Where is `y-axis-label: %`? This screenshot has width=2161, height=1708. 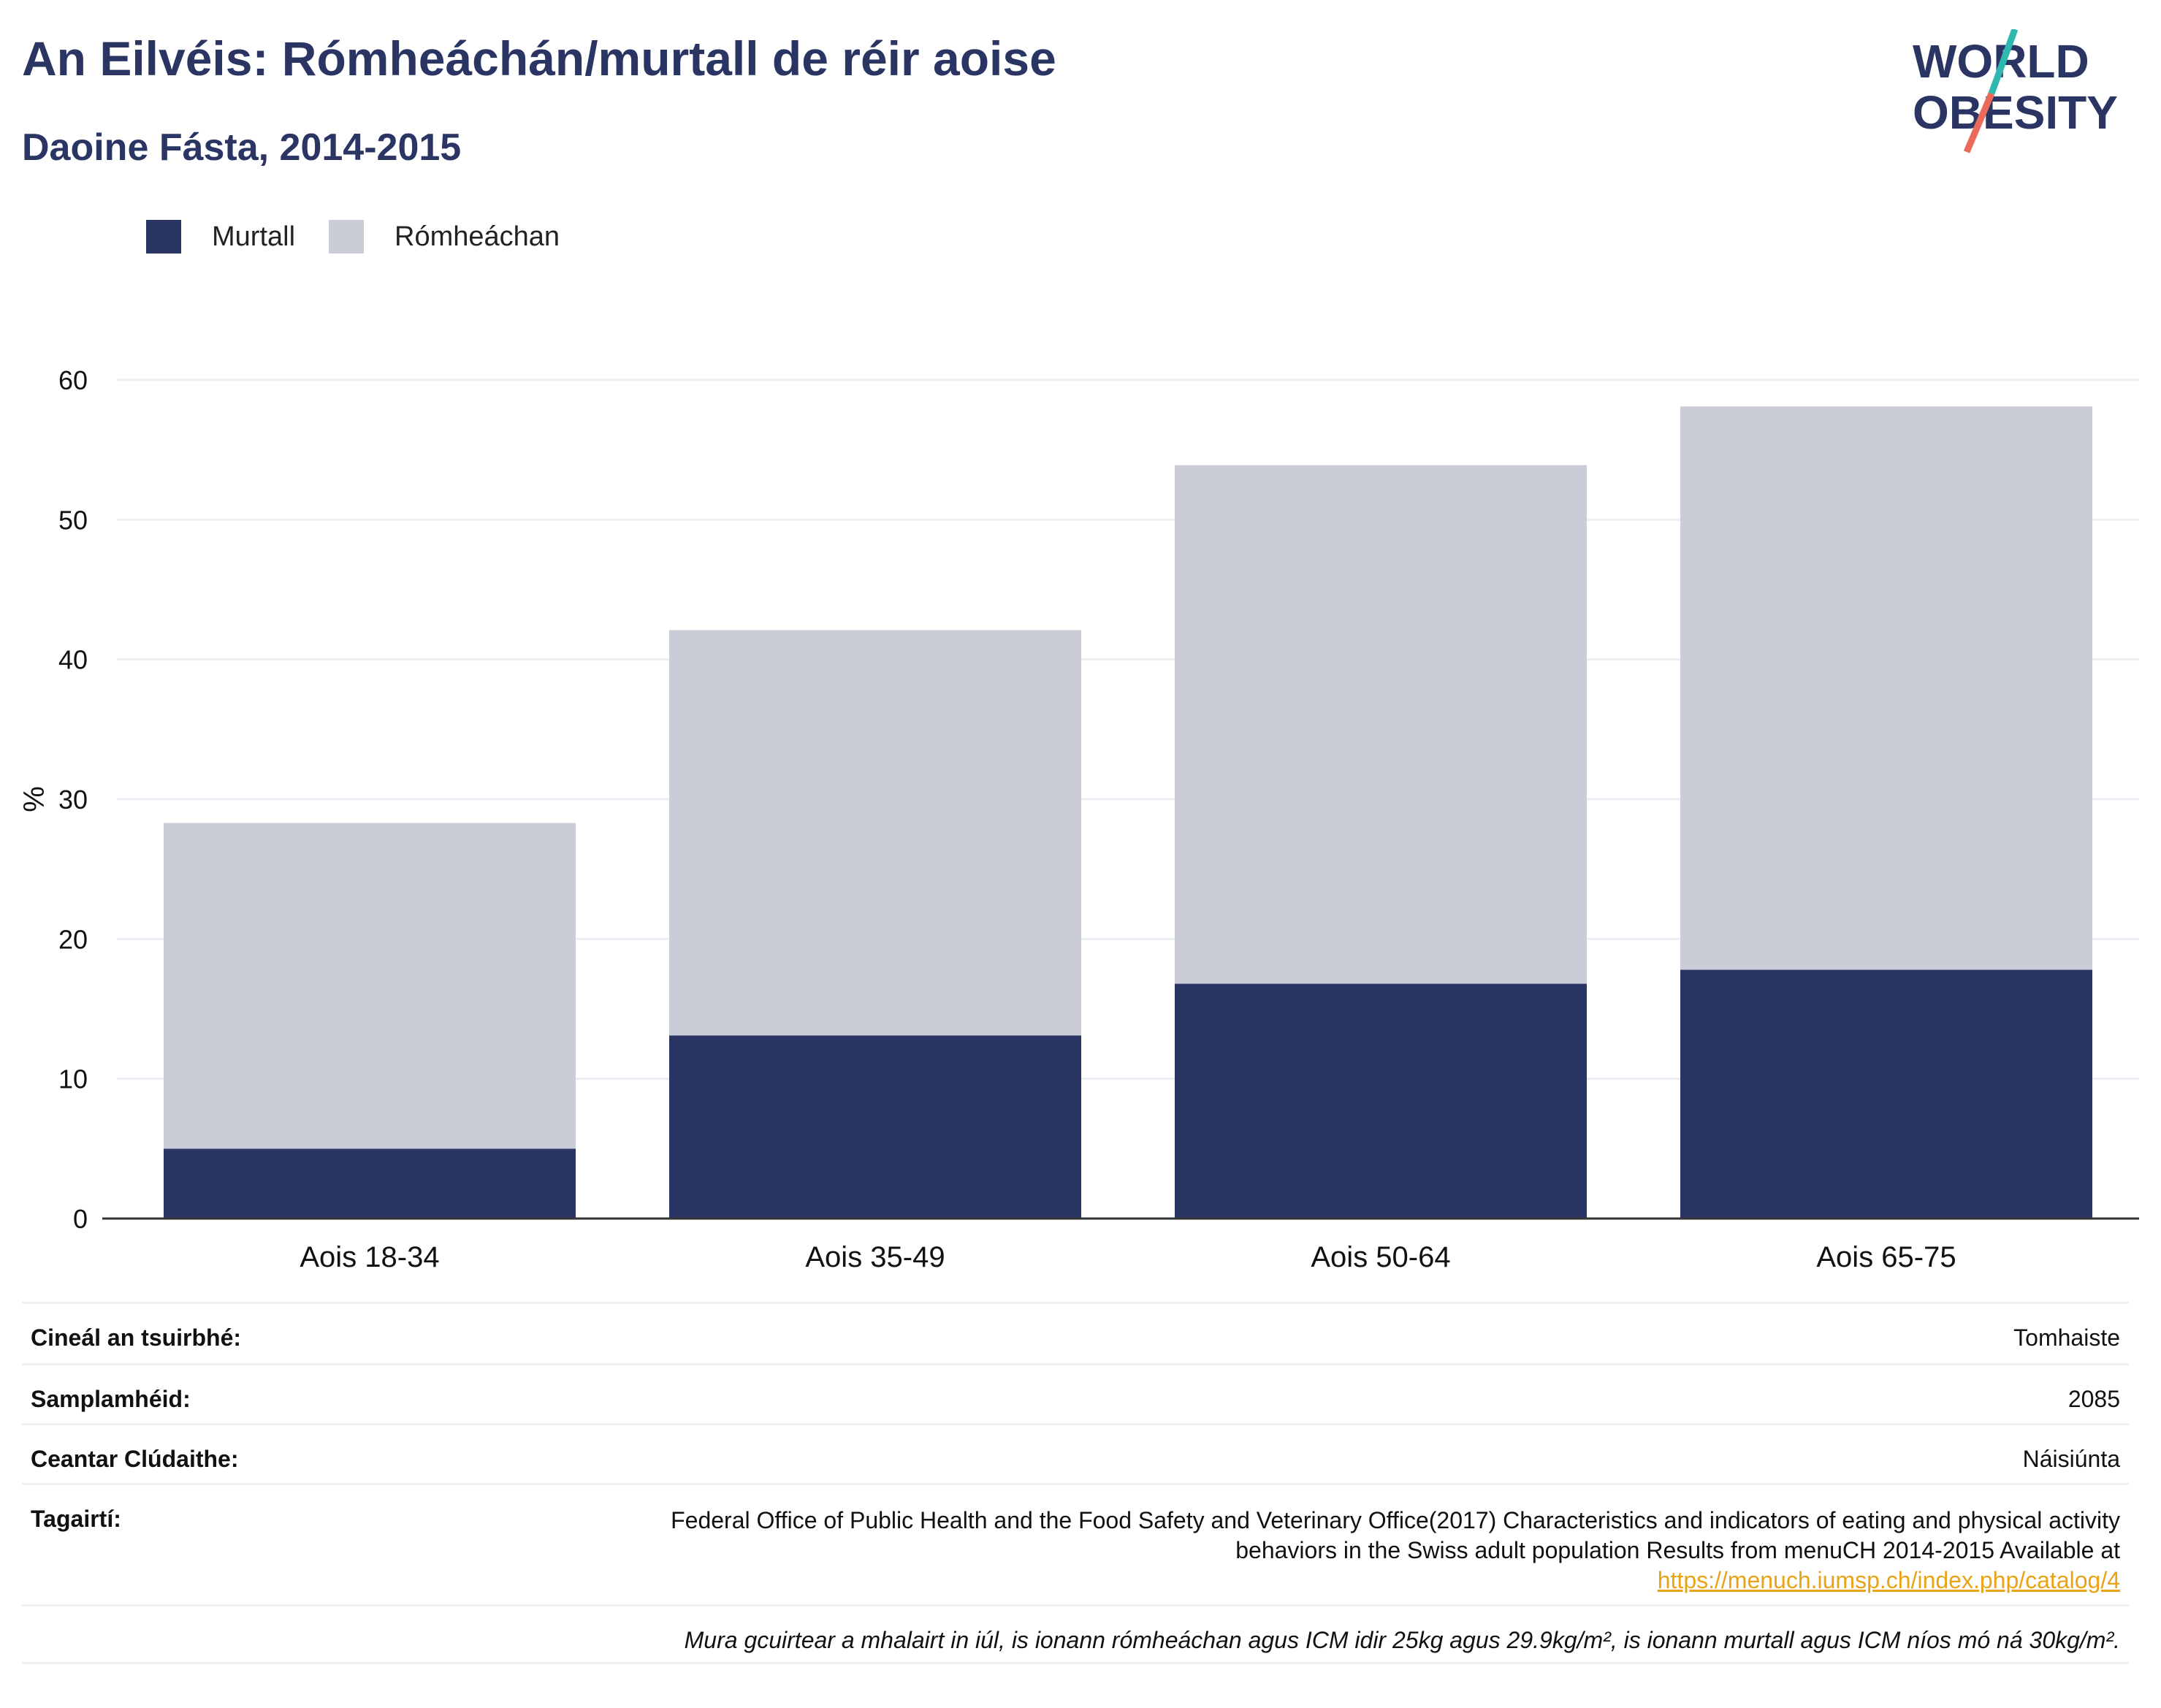 y-axis-label: % is located at coordinates (34, 799).